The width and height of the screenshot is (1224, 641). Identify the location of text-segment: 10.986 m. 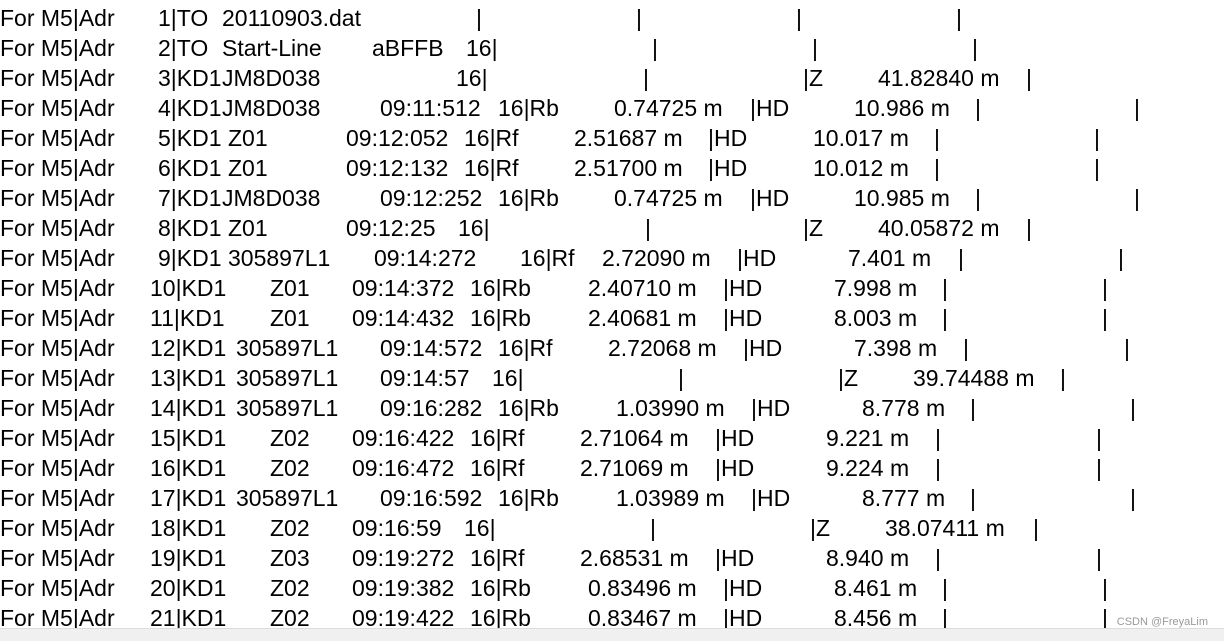
(902, 108).